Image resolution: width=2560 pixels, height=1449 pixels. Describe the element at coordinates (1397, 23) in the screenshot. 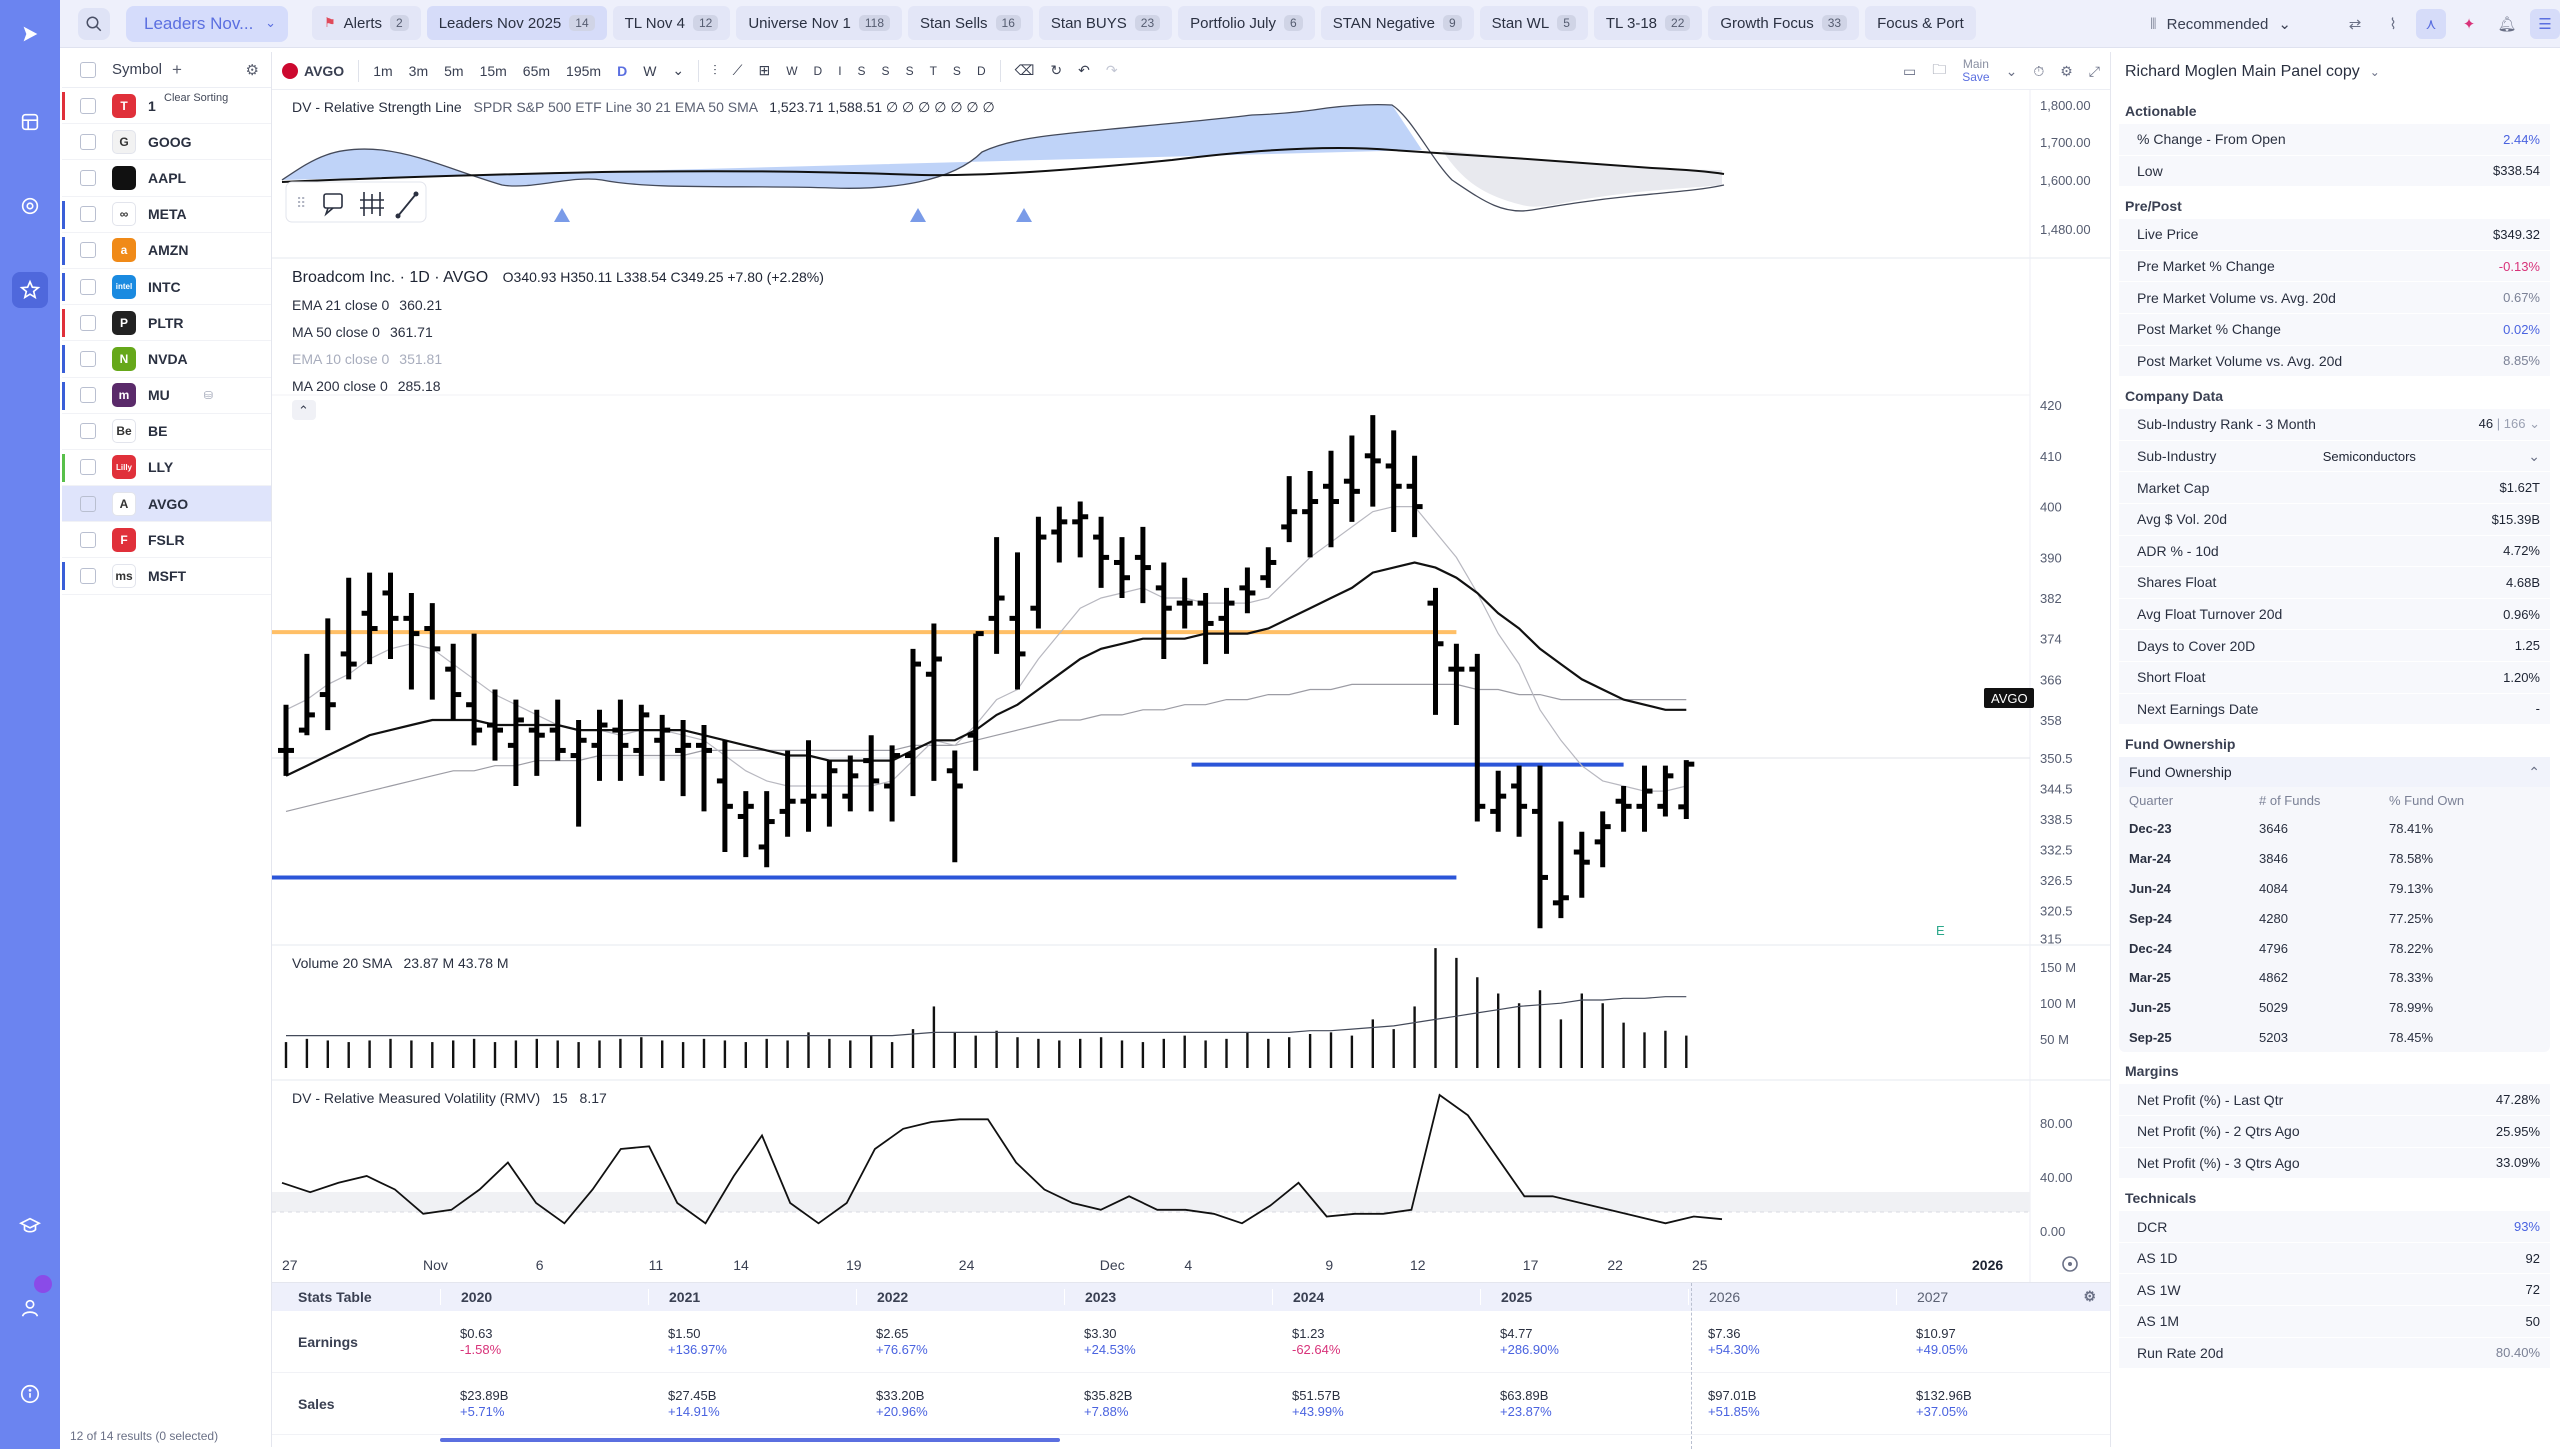

I see `watchlist-tab: STAN Negative 9` at that location.